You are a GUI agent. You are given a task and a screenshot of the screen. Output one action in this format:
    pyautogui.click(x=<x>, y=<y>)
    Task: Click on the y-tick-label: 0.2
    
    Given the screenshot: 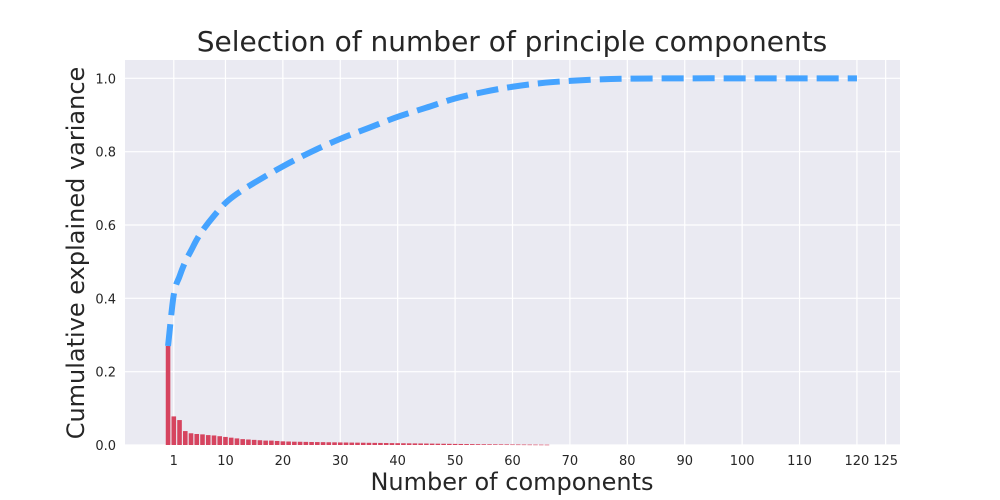 What is the action you would take?
    pyautogui.click(x=105, y=373)
    